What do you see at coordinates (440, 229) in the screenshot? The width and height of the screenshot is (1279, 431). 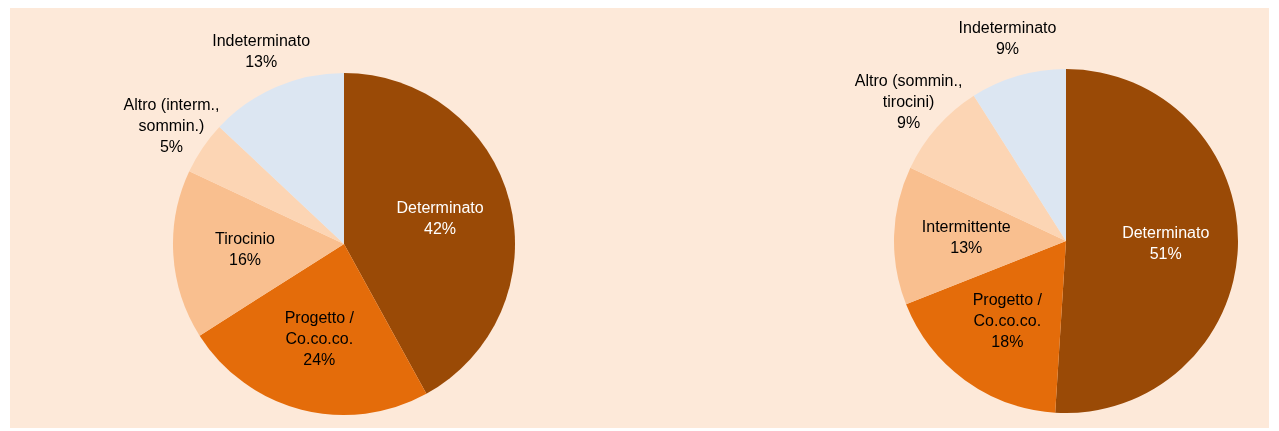 I see `data-label: 42%` at bounding box center [440, 229].